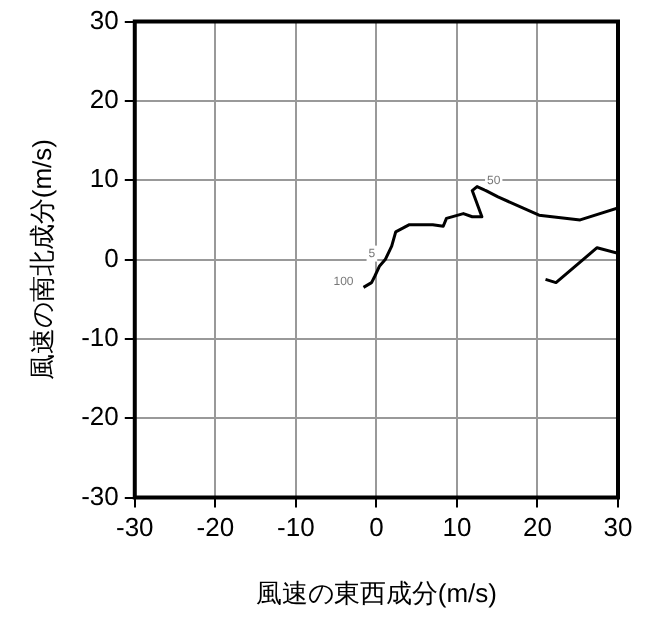  What do you see at coordinates (296, 527) in the screenshot?
I see `x-tick-label: -10` at bounding box center [296, 527].